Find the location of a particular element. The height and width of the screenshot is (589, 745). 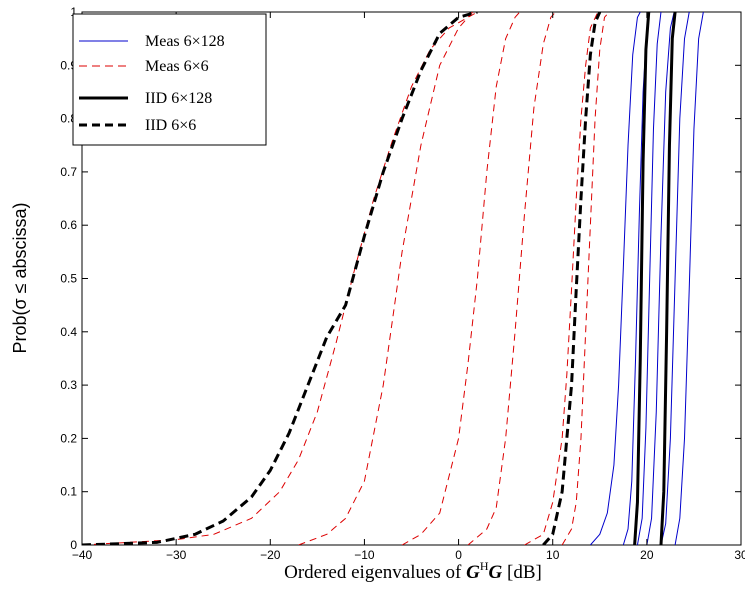

y-tick-label: 0.2 is located at coordinates (68, 438).